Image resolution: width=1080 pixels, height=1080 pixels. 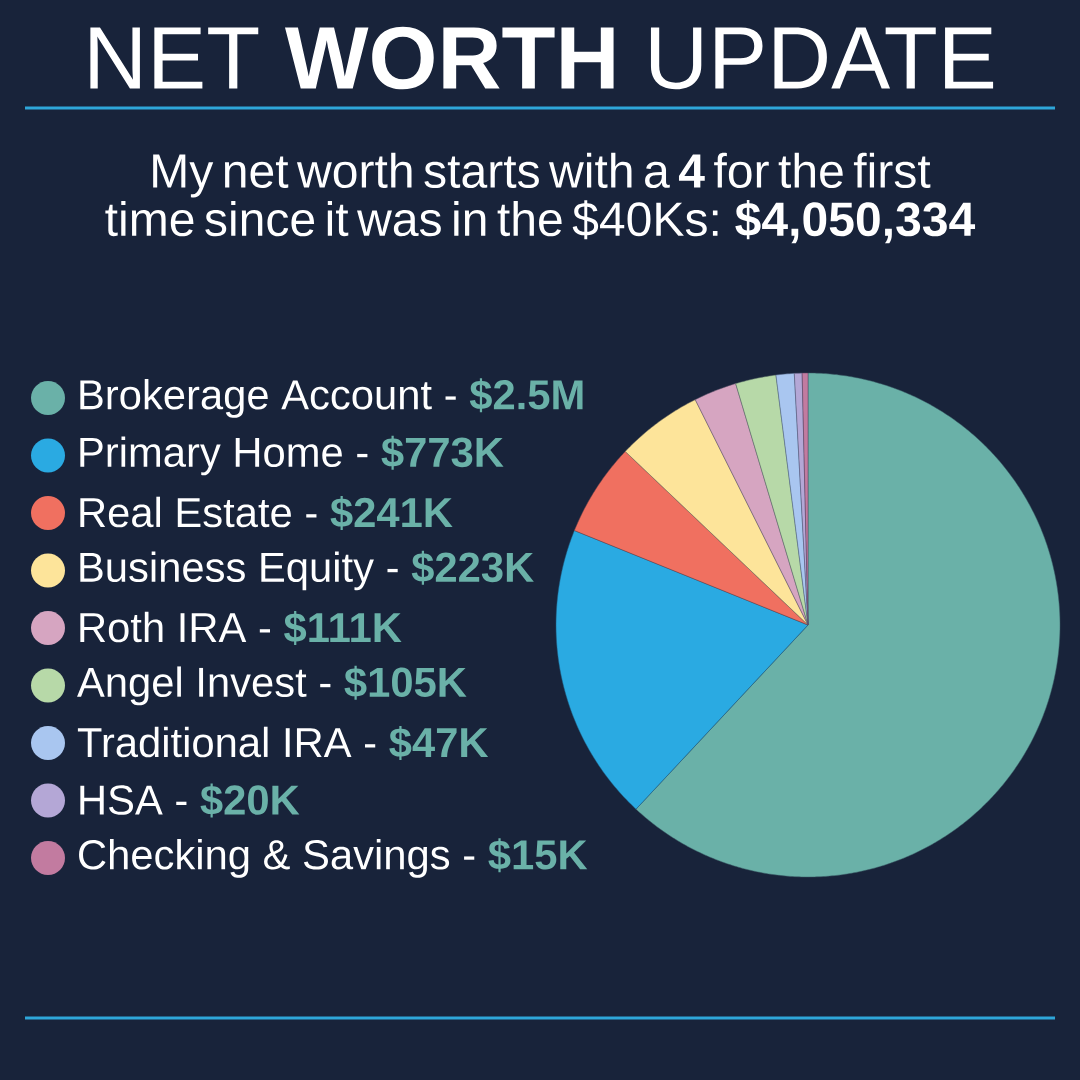 I want to click on data-label: $223K, so click(x=472, y=567).